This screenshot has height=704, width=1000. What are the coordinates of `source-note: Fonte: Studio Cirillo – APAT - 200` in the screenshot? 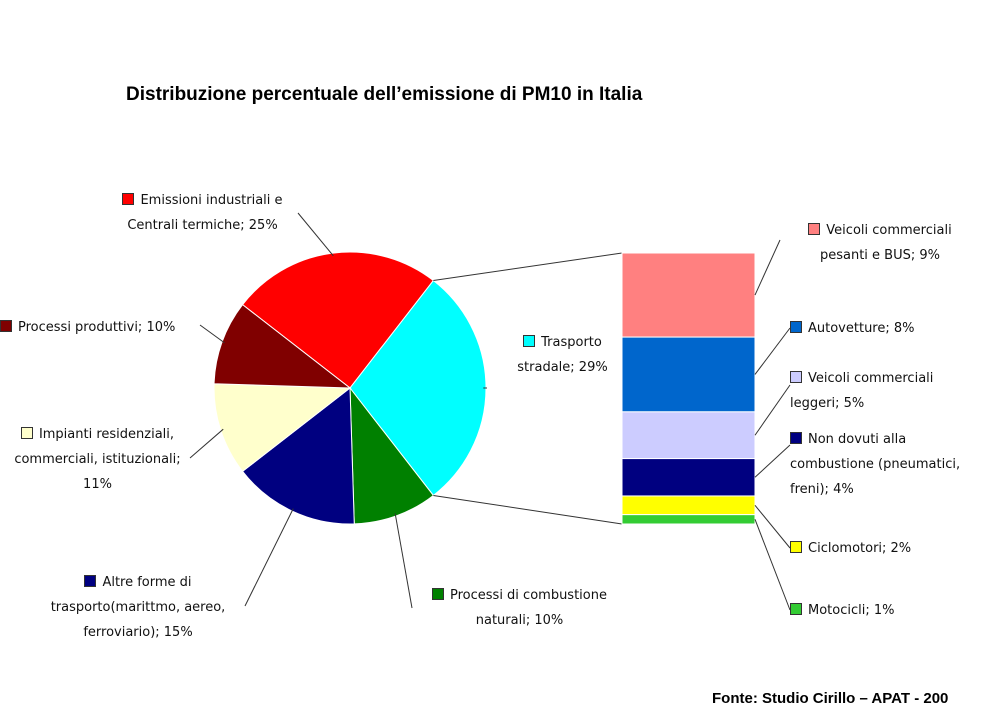 It's located at (830, 697).